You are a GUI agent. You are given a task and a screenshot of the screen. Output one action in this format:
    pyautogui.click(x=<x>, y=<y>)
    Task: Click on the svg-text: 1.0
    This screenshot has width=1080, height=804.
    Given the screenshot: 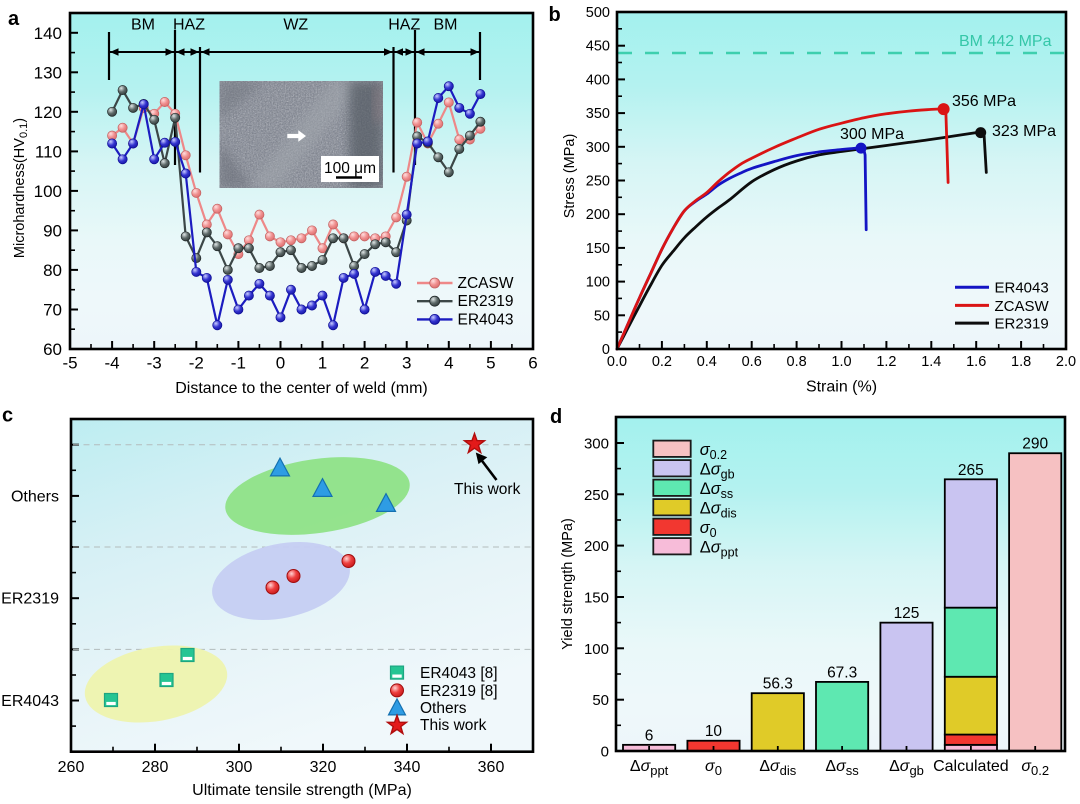 What is the action you would take?
    pyautogui.click(x=841, y=362)
    